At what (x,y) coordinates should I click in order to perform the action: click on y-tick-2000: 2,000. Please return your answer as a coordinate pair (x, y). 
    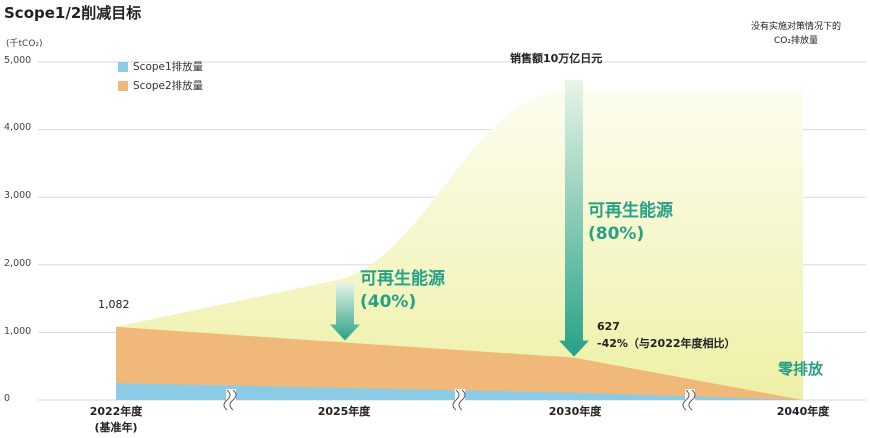
    Looking at the image, I should click on (18, 263).